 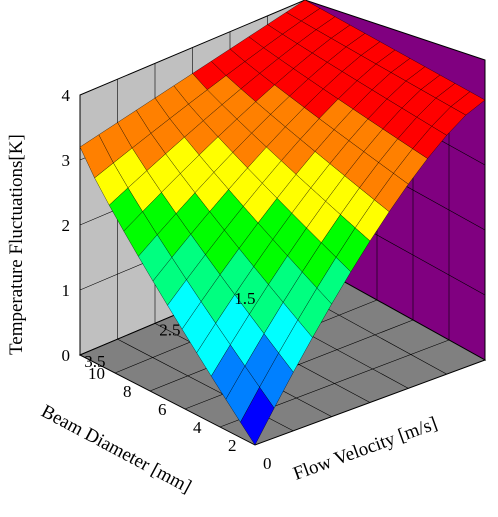 What do you see at coordinates (232, 445) in the screenshot?
I see `y-tick-label: 2` at bounding box center [232, 445].